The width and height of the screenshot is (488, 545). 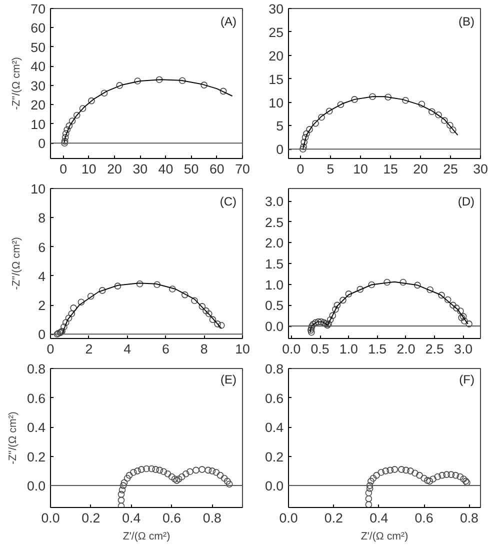 What do you see at coordinates (274, 264) in the screenshot?
I see `y-tick-label: 1.5` at bounding box center [274, 264].